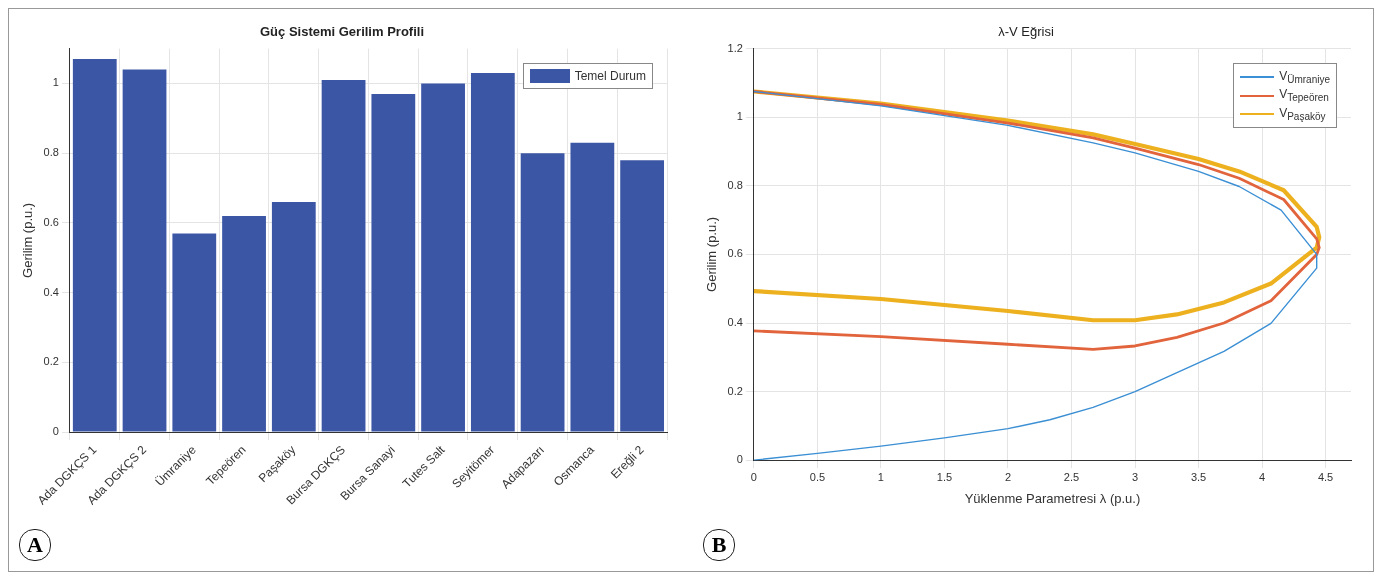 This screenshot has width=1388, height=581. What do you see at coordinates (1026, 32) in the screenshot?
I see `chart-title: λ-V Eğrisi` at bounding box center [1026, 32].